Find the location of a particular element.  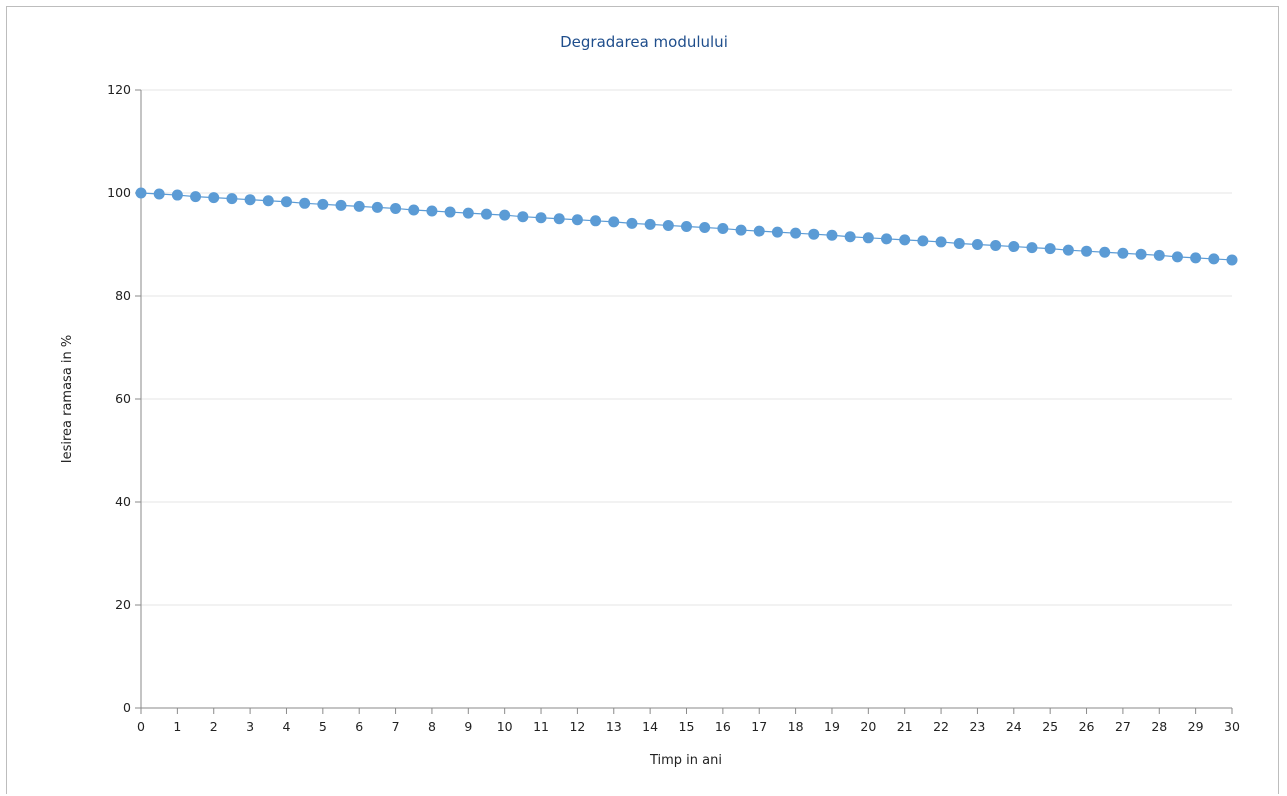

x-tick-label: 24 is located at coordinates (1014, 726).